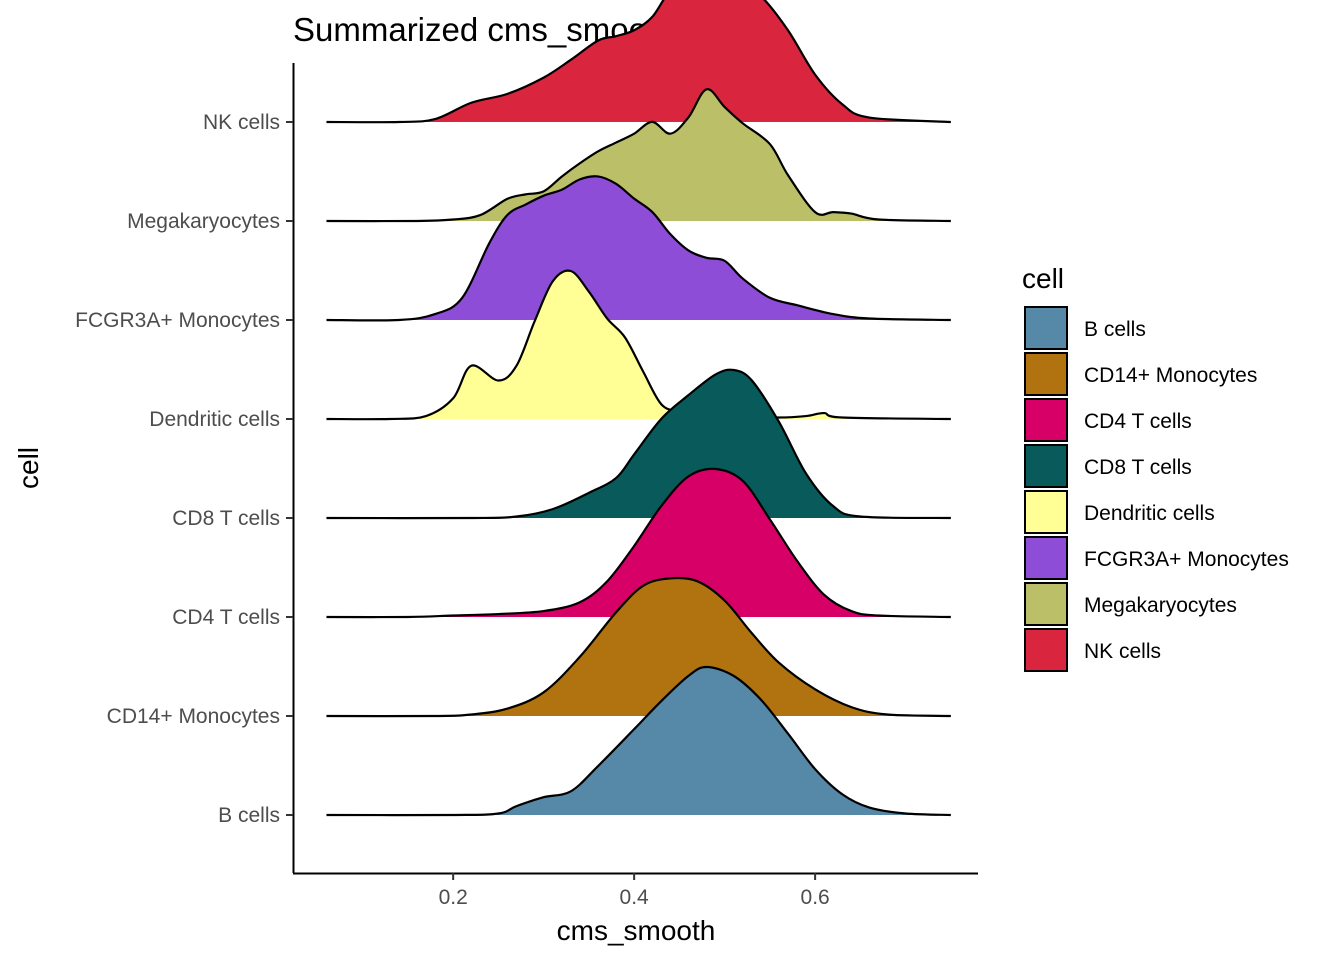 The width and height of the screenshot is (1344, 965). I want to click on y-tick-label: FCGR3A+ Monocytes, so click(177, 320).